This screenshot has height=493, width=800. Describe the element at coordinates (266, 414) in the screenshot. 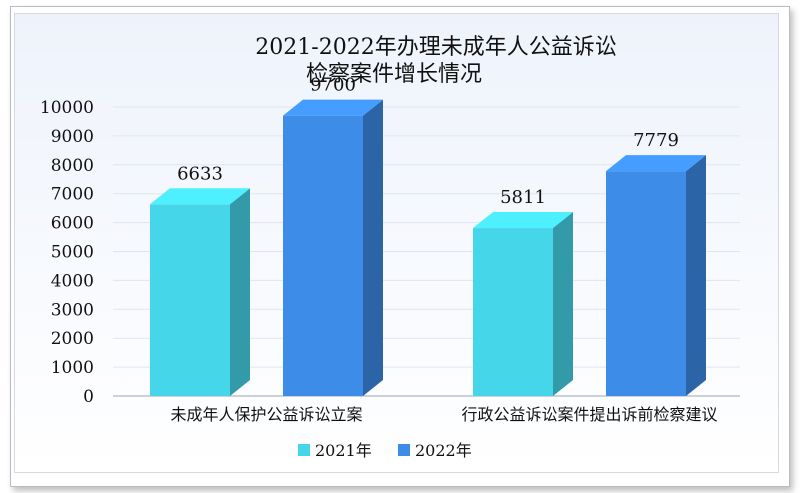

I see `category-label: 未成年人保护公益诉讼立案` at that location.